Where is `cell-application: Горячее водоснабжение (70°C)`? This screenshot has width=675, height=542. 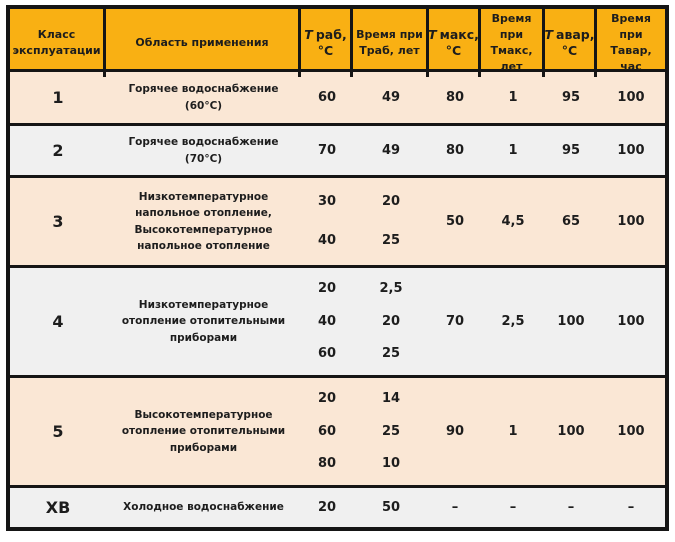
cell-application: Горячее водоснабжение (70°C) is located at coordinates (203, 150).